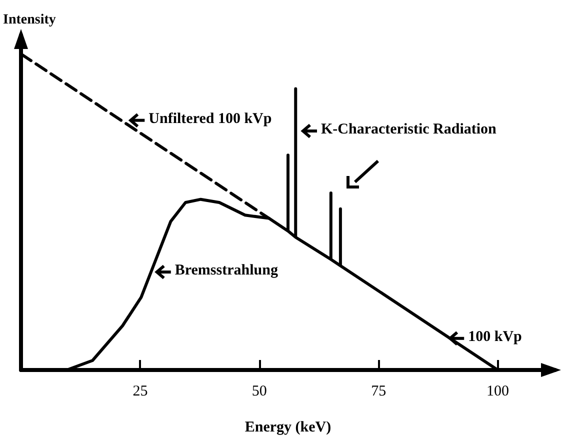 The image size is (578, 443). I want to click on y-axis-title: Intensity, so click(29, 20).